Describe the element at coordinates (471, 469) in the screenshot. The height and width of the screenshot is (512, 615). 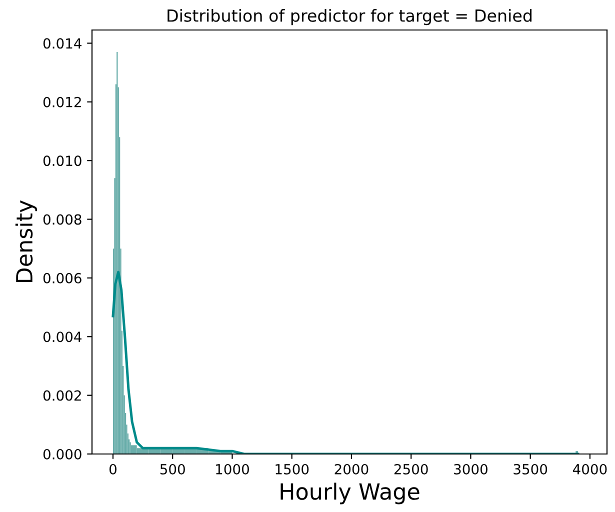
I see `x-tick-label: 3000` at that location.